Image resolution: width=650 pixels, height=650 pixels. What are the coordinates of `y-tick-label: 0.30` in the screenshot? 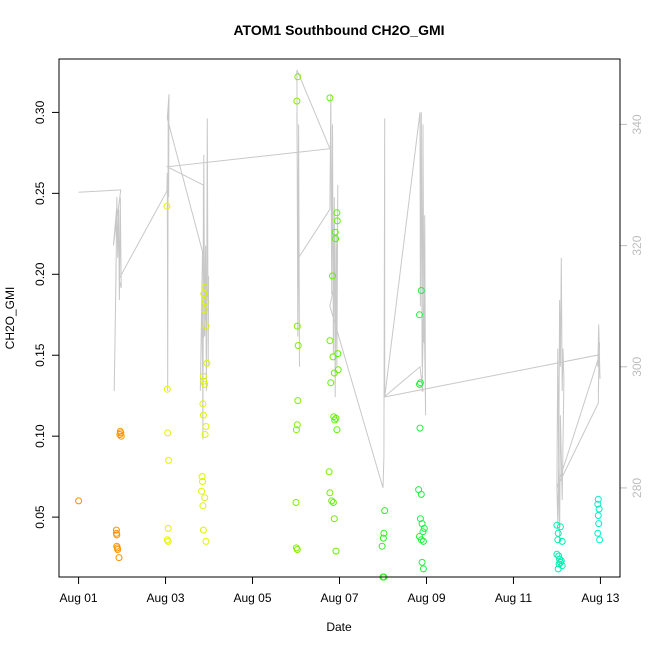 It's located at (40, 112).